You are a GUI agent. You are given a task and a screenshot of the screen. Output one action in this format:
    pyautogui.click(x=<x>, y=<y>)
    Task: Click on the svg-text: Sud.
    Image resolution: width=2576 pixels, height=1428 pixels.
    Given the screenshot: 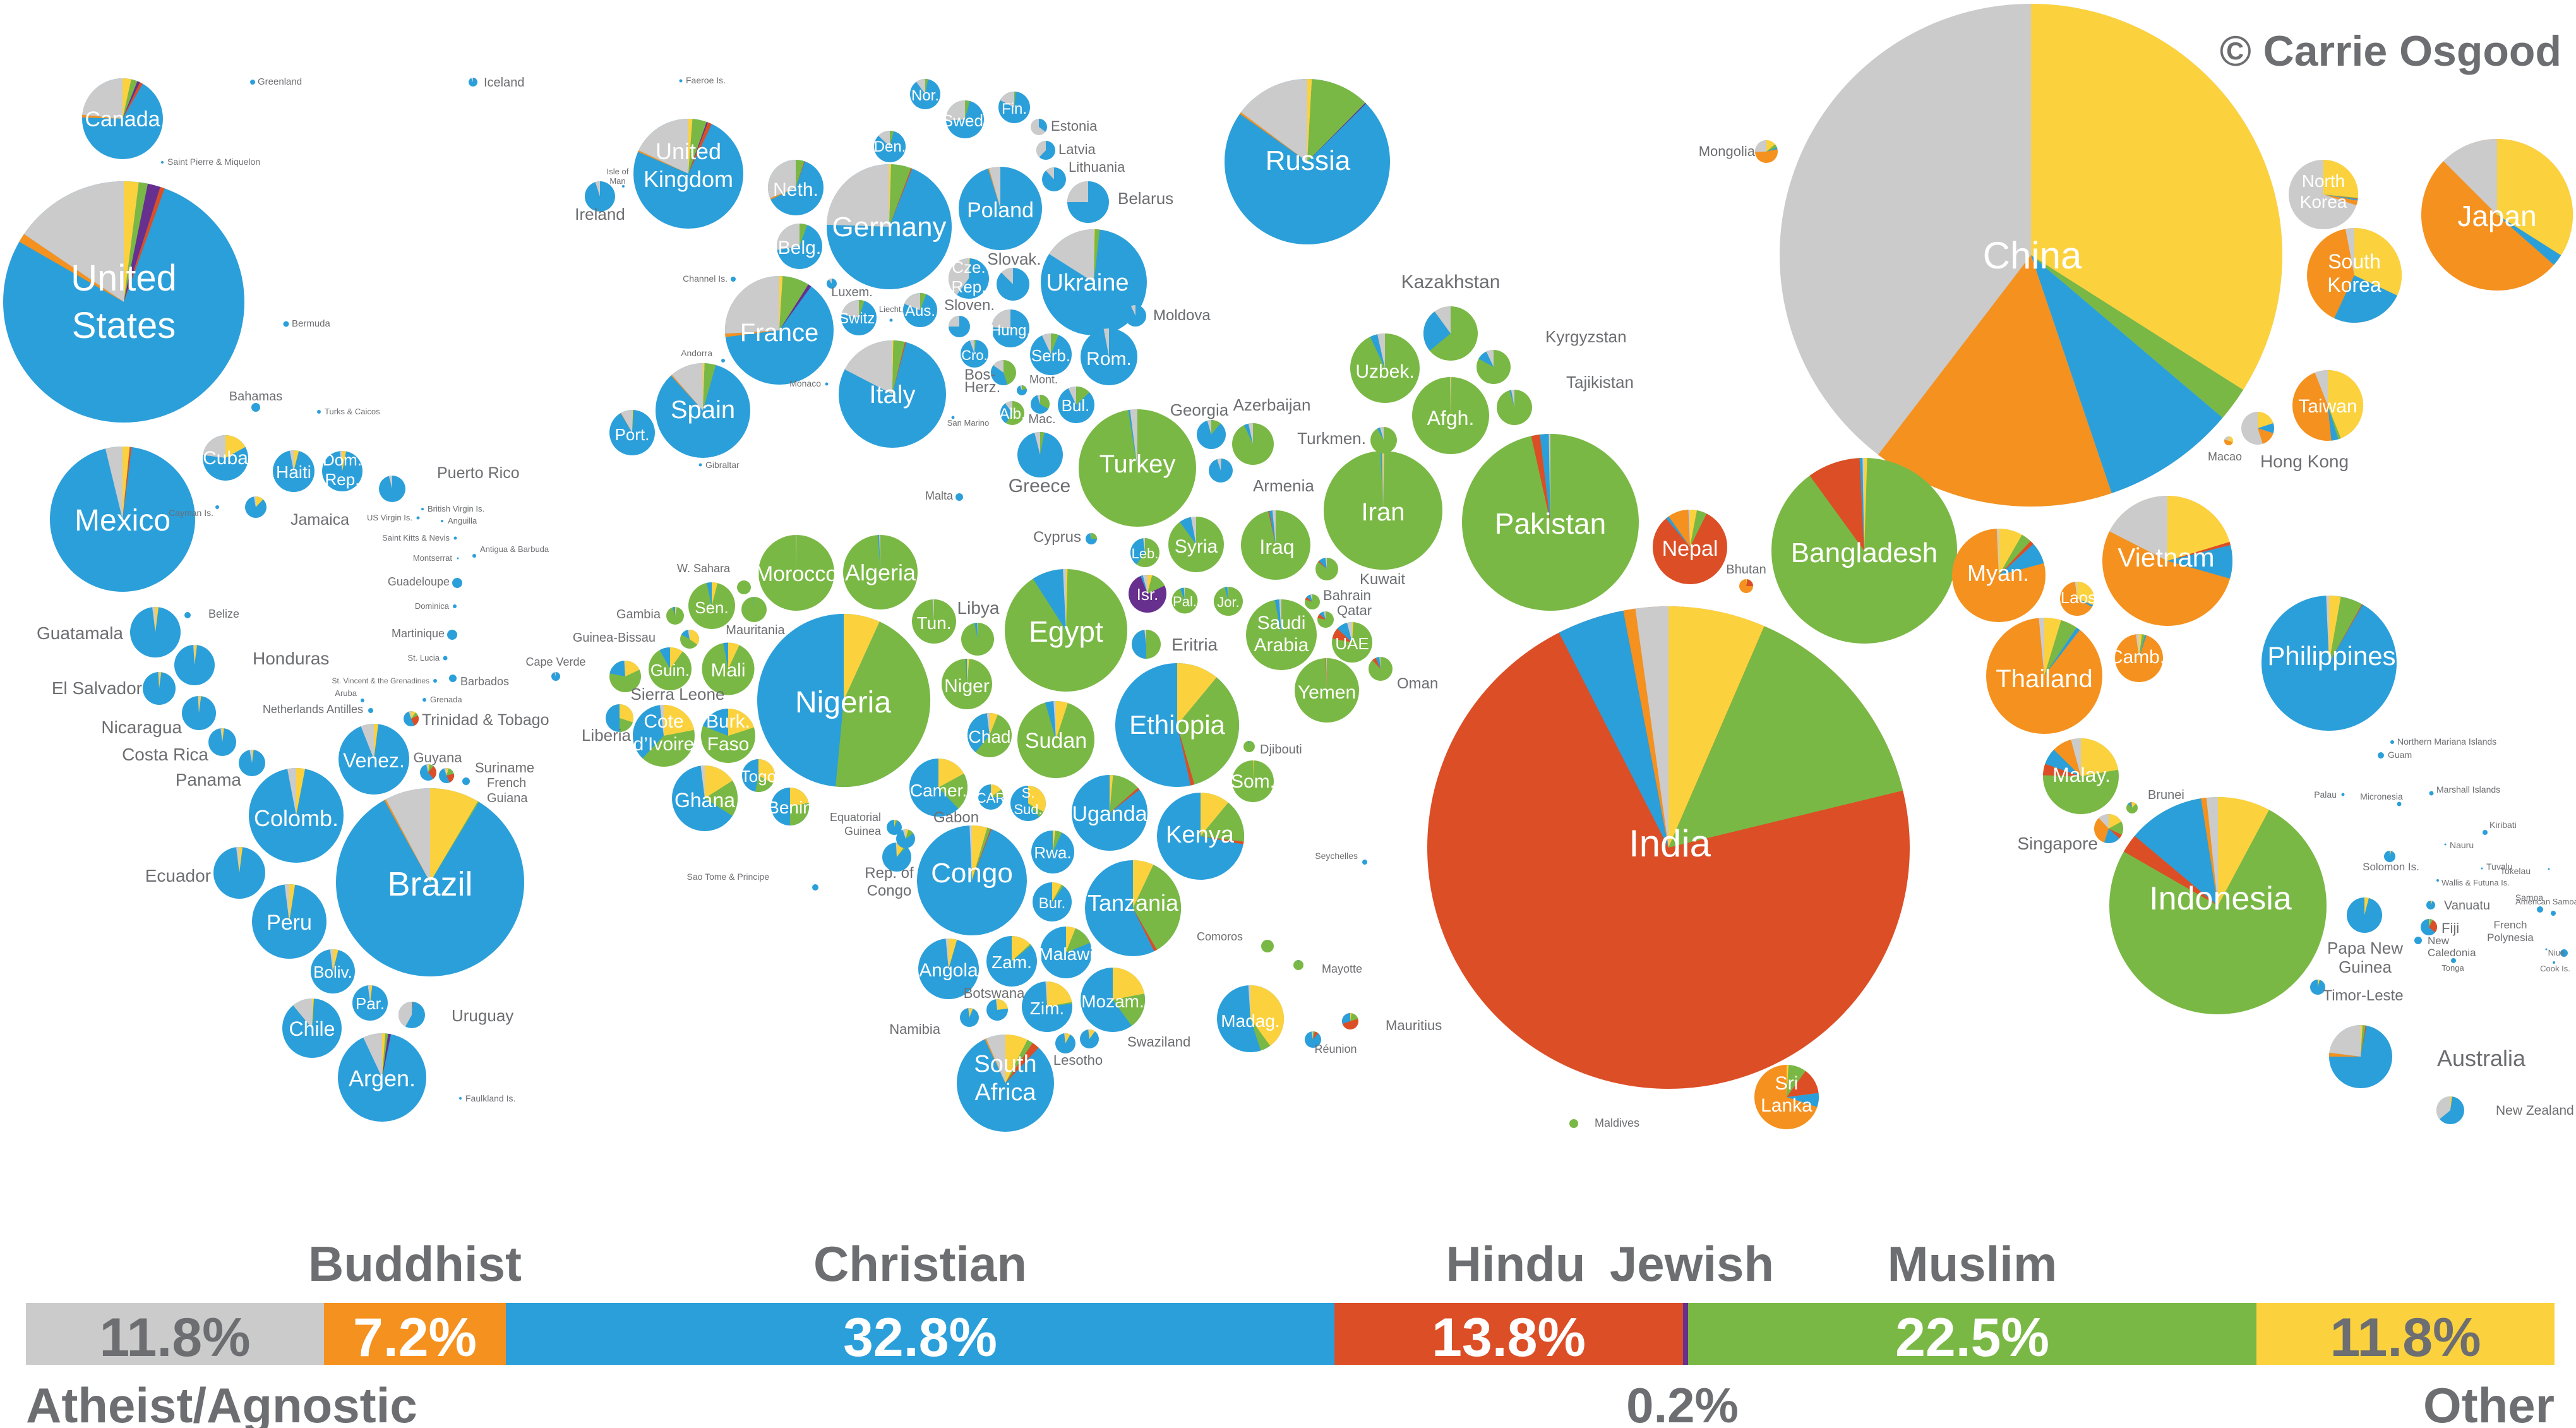 What is the action you would take?
    pyautogui.click(x=1028, y=809)
    